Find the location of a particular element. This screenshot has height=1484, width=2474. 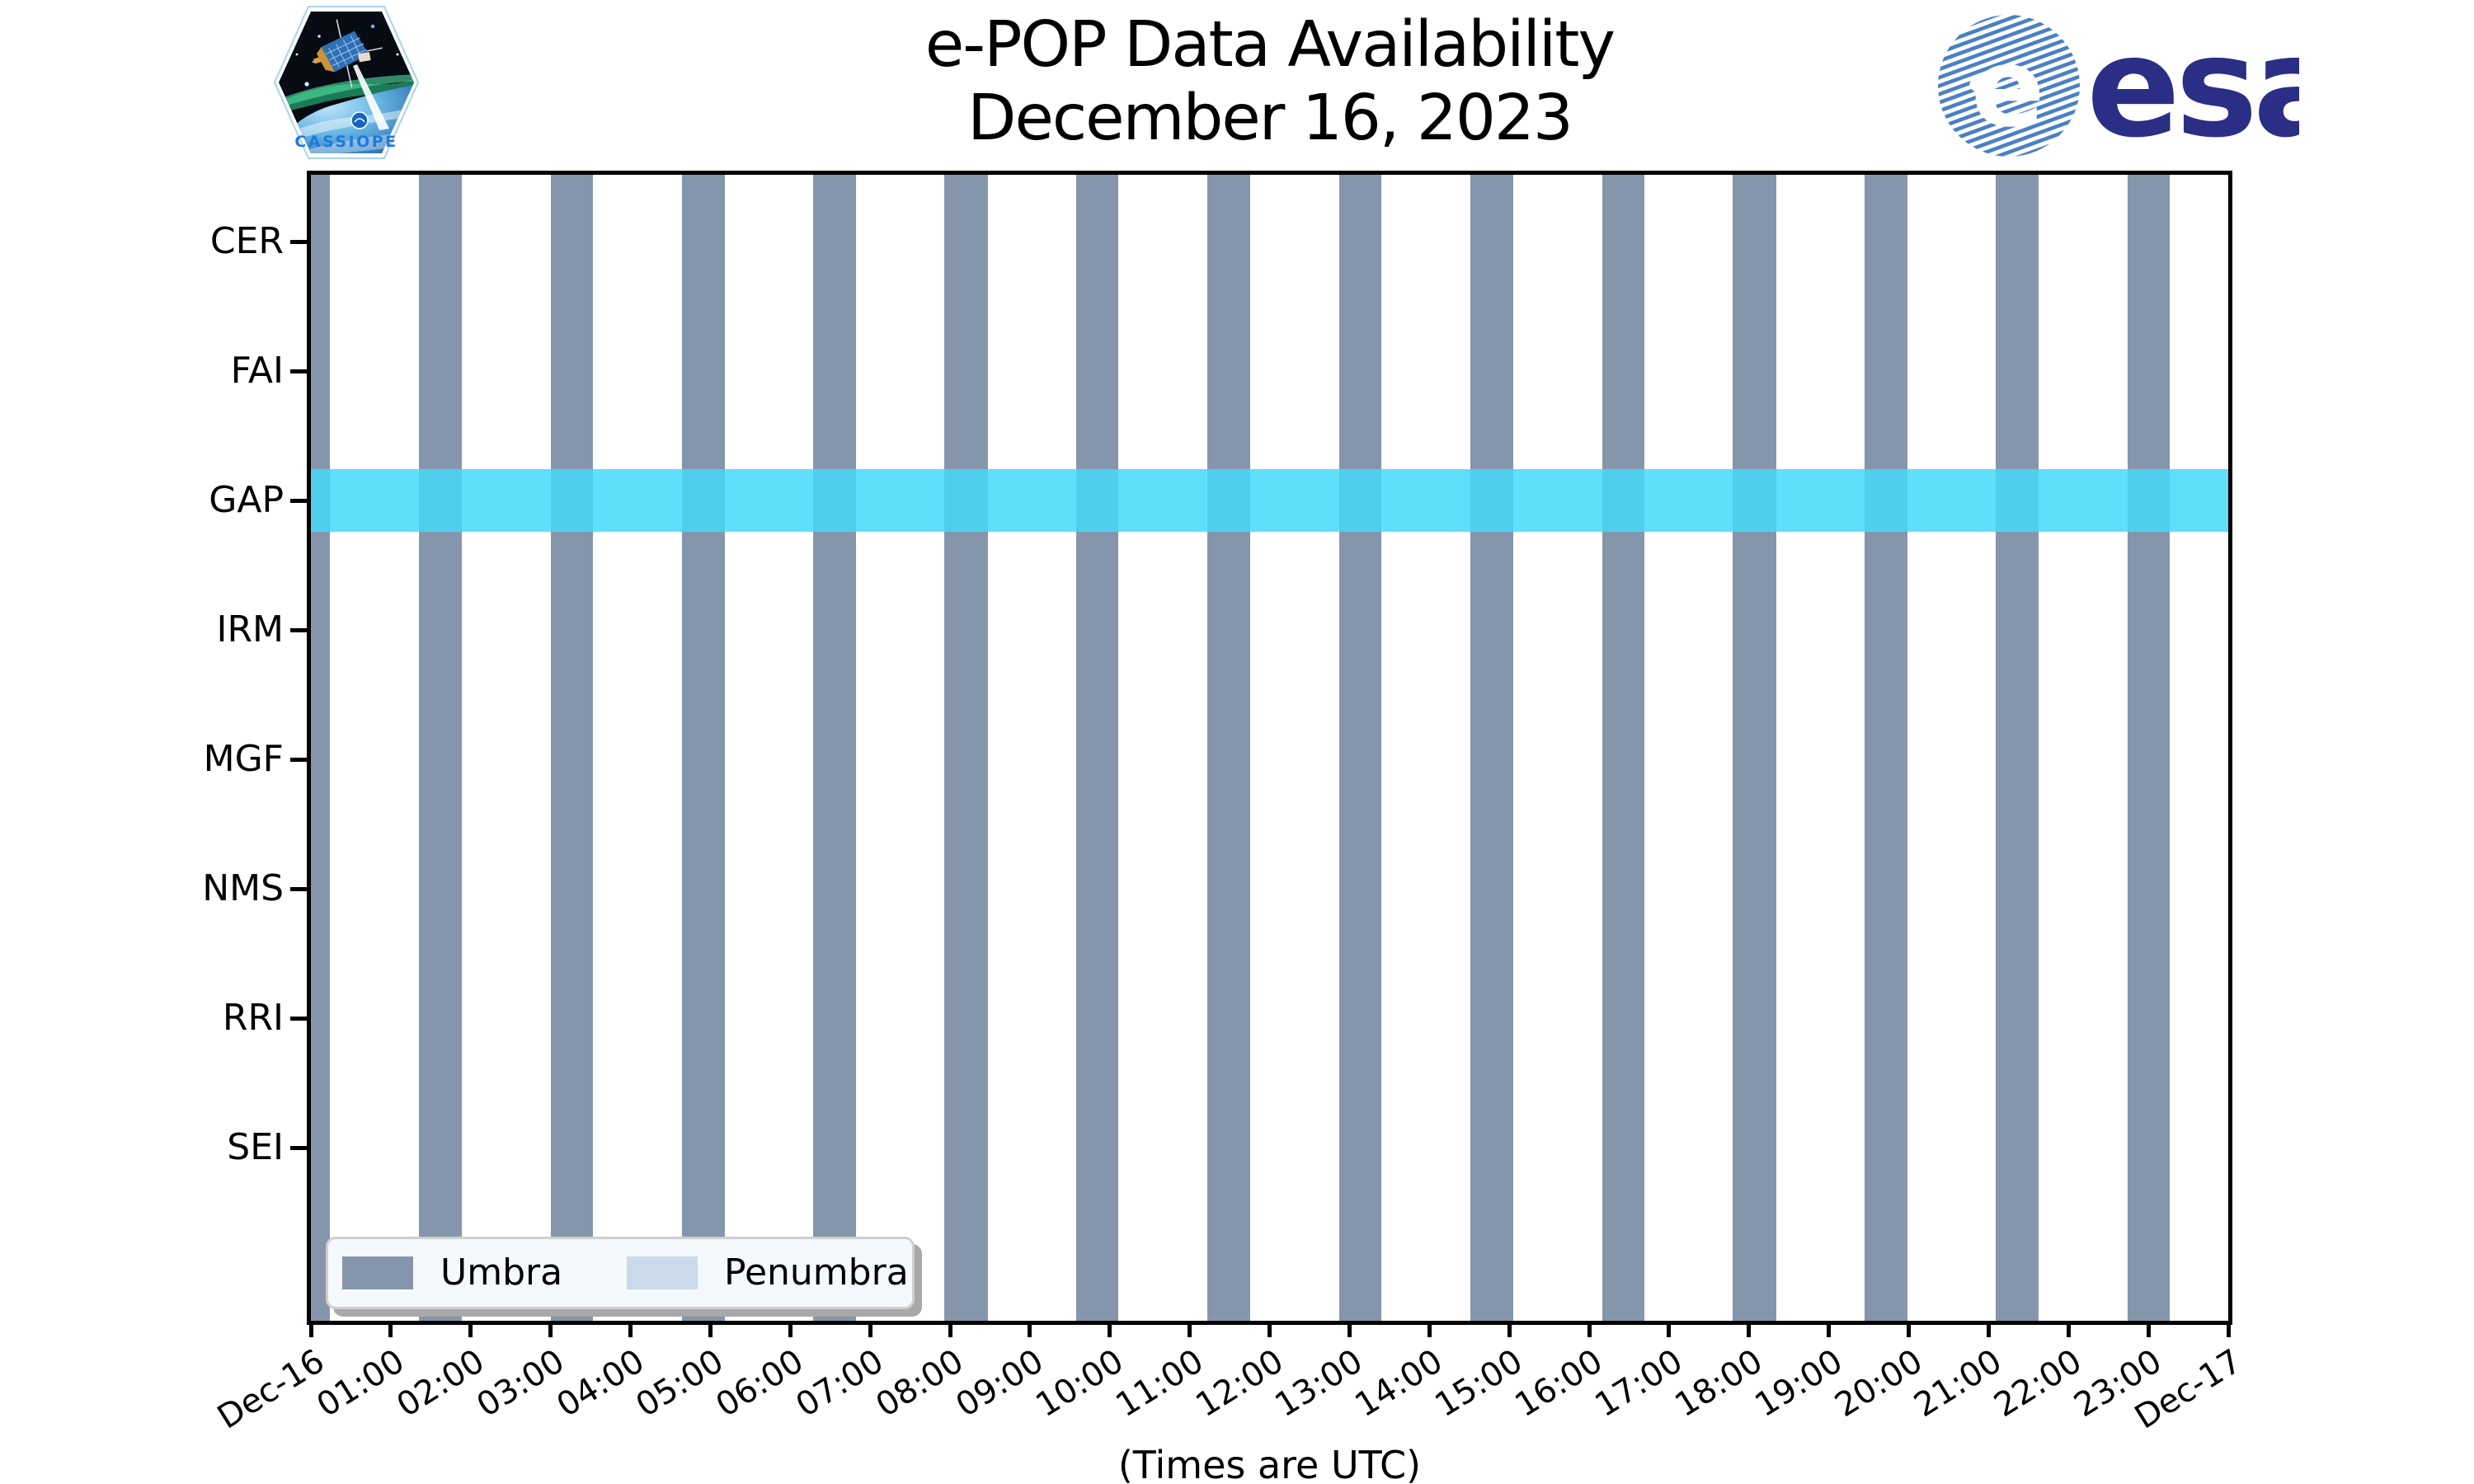

y-label-gap: GAP is located at coordinates (246, 500).